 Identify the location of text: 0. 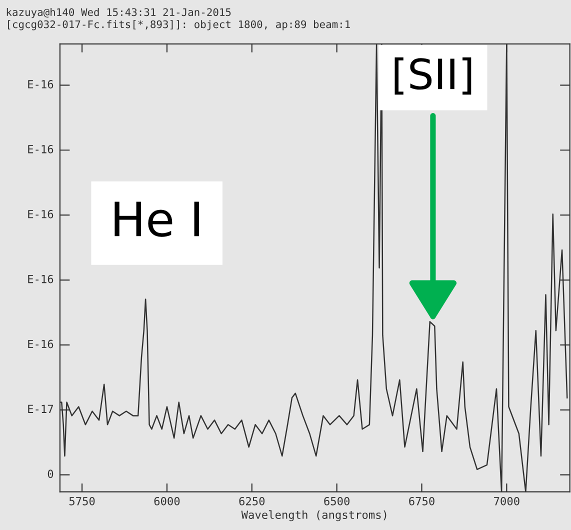
(51, 474).